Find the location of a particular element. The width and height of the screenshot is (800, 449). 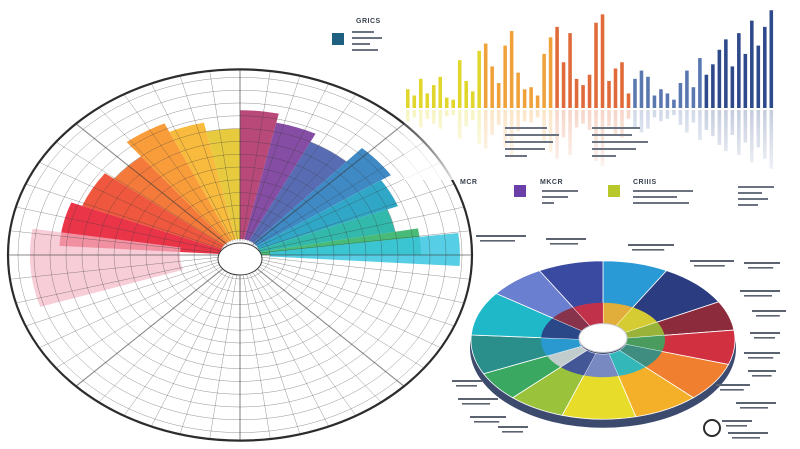

mid-header-2: MKCR is located at coordinates (551, 182).